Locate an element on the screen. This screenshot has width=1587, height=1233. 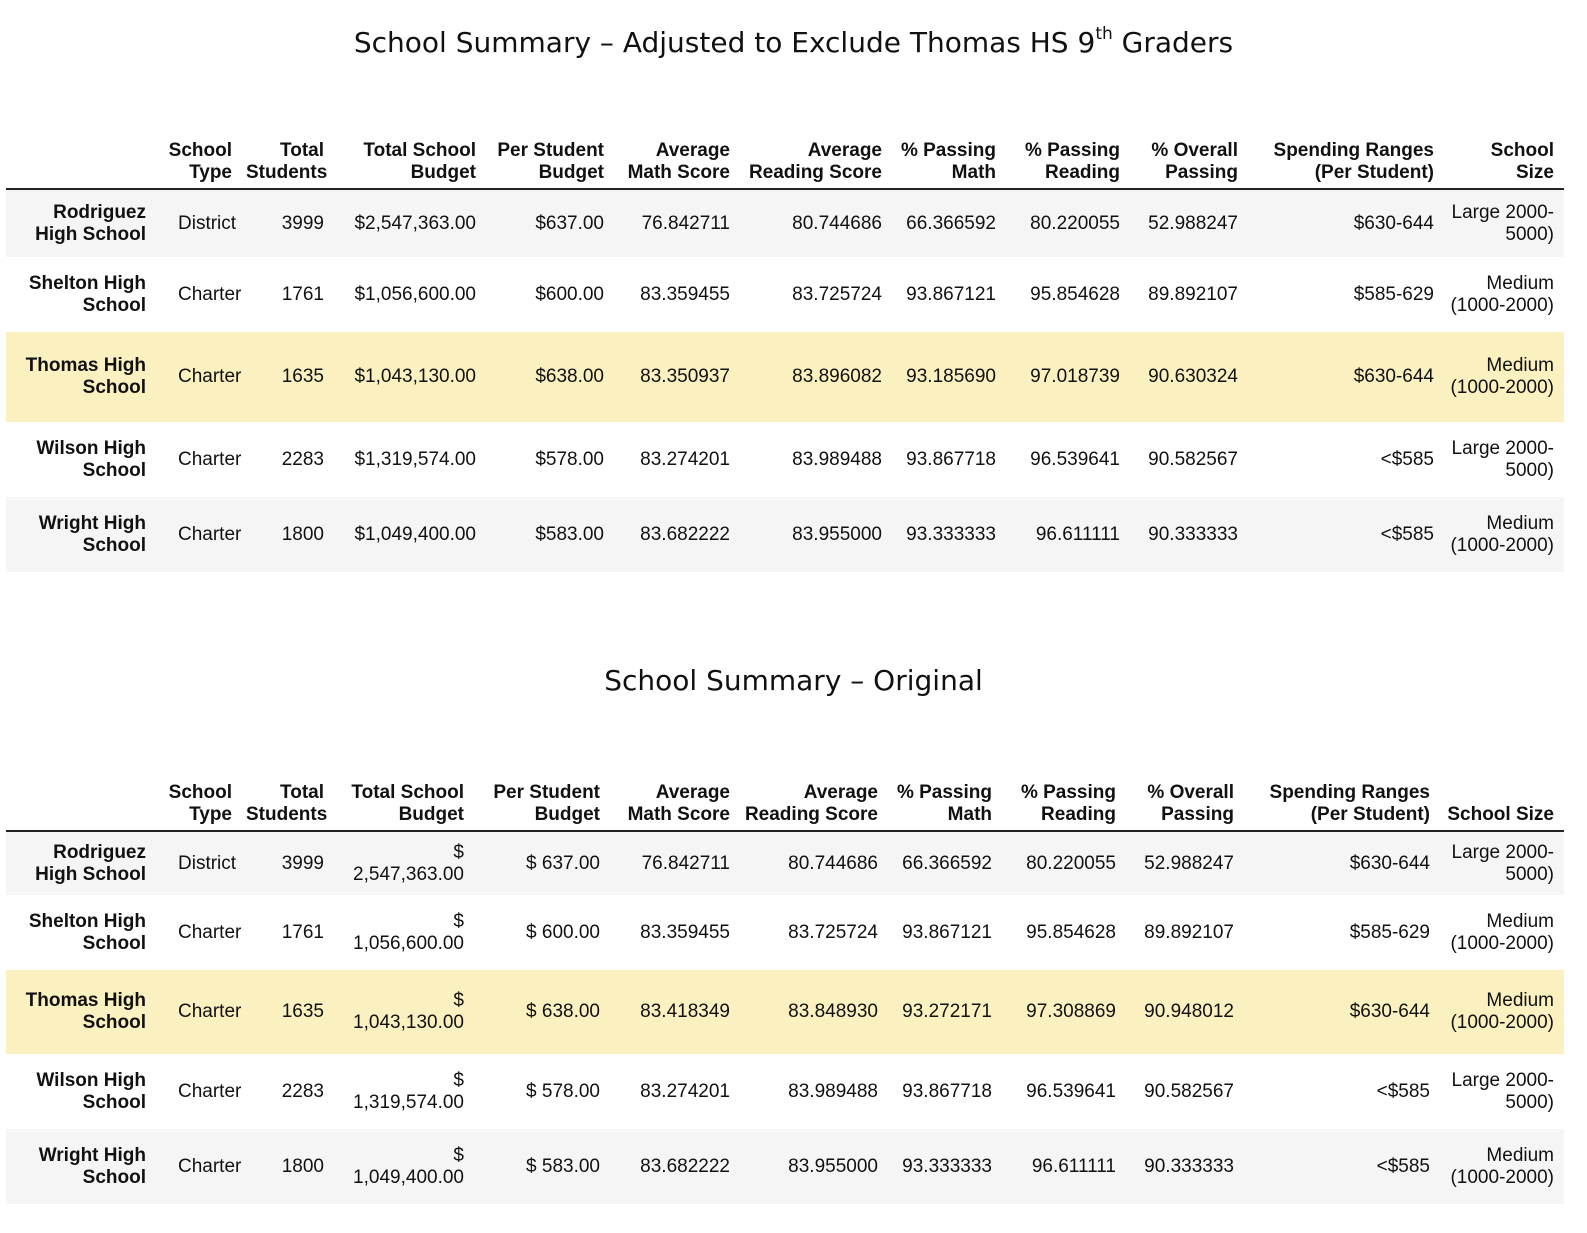
budget-amount: 1,319,574.00 is located at coordinates (408, 1102).